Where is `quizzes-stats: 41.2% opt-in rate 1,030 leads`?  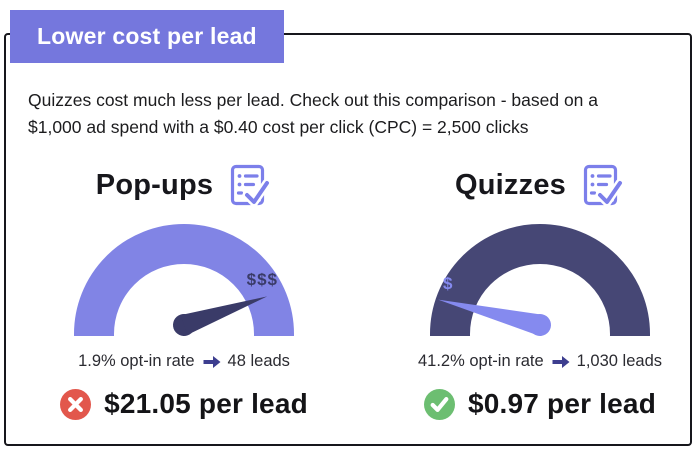
quizzes-stats: 41.2% opt-in rate 1,030 leads is located at coordinates (540, 361).